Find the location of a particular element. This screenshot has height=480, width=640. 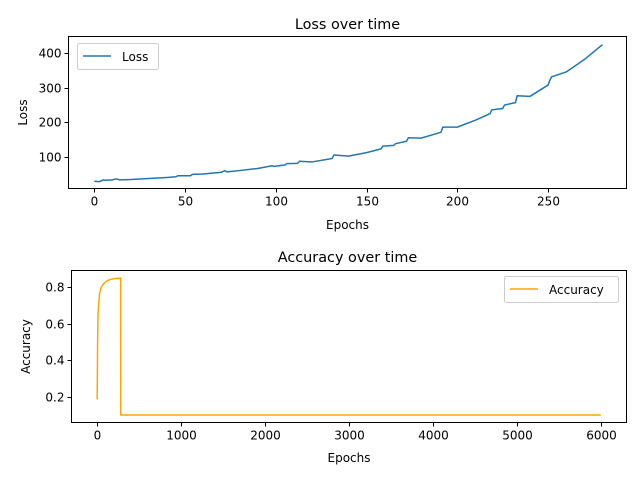

loss-y-tick-label: 300 is located at coordinates (50, 89).